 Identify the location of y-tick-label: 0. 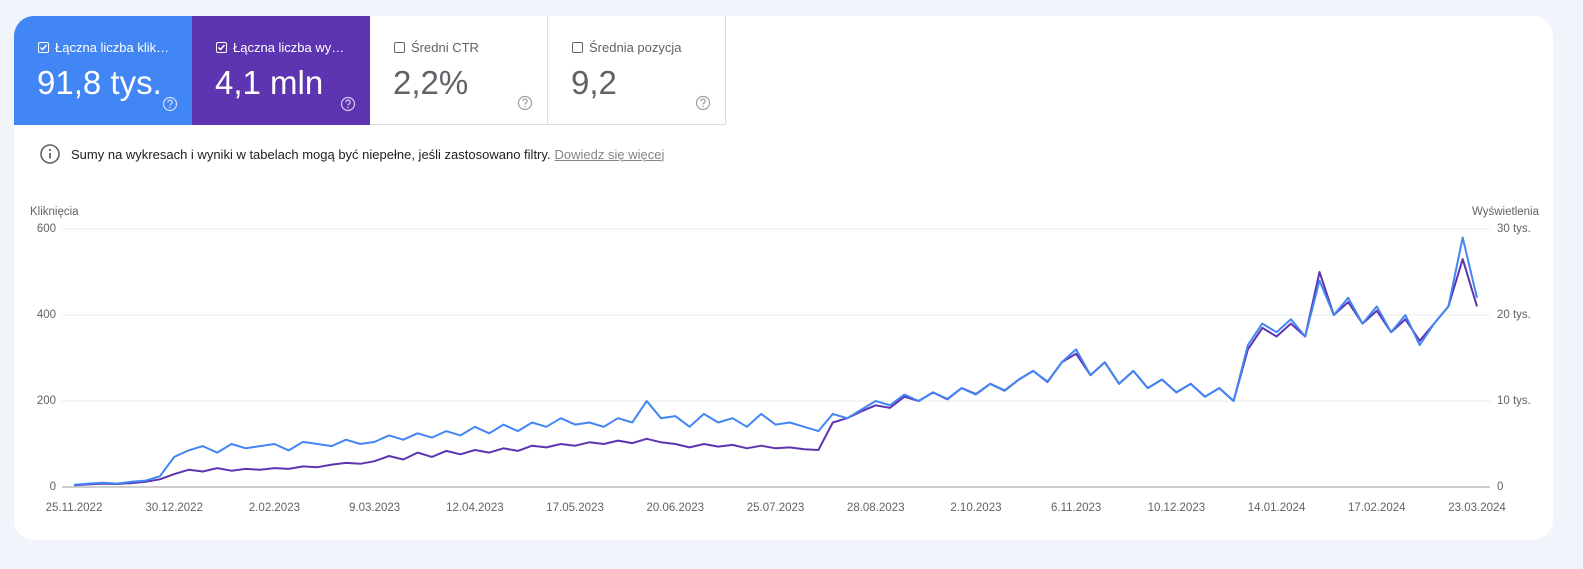
(53, 487).